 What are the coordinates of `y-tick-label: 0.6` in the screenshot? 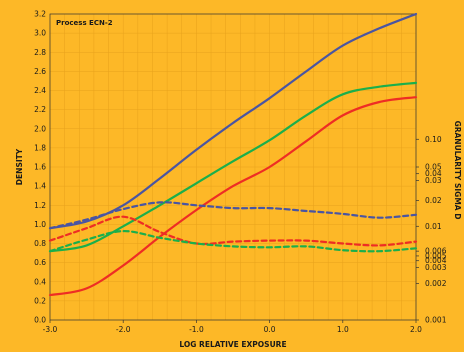 It's located at (40, 262).